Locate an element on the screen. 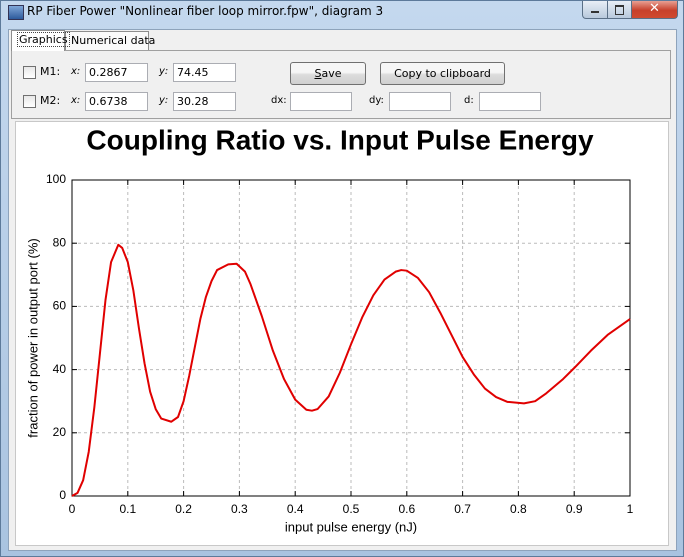  marker-label: M2: is located at coordinates (50, 100).